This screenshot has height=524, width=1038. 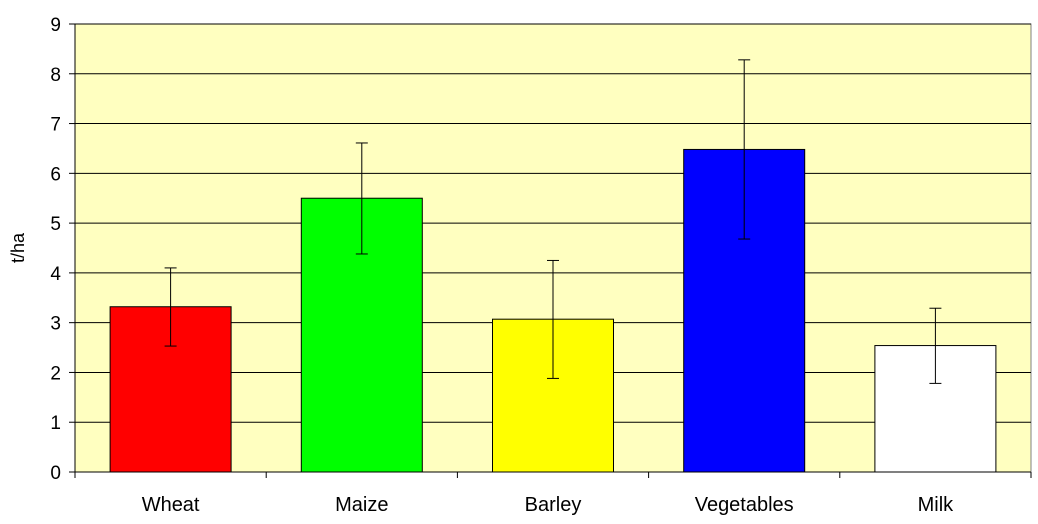 What do you see at coordinates (361, 505) in the screenshot?
I see `x-category-label: Maize` at bounding box center [361, 505].